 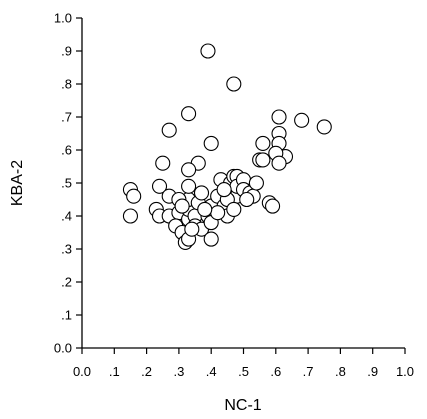 I want to click on x-tick-label: .8, so click(x=340, y=371).